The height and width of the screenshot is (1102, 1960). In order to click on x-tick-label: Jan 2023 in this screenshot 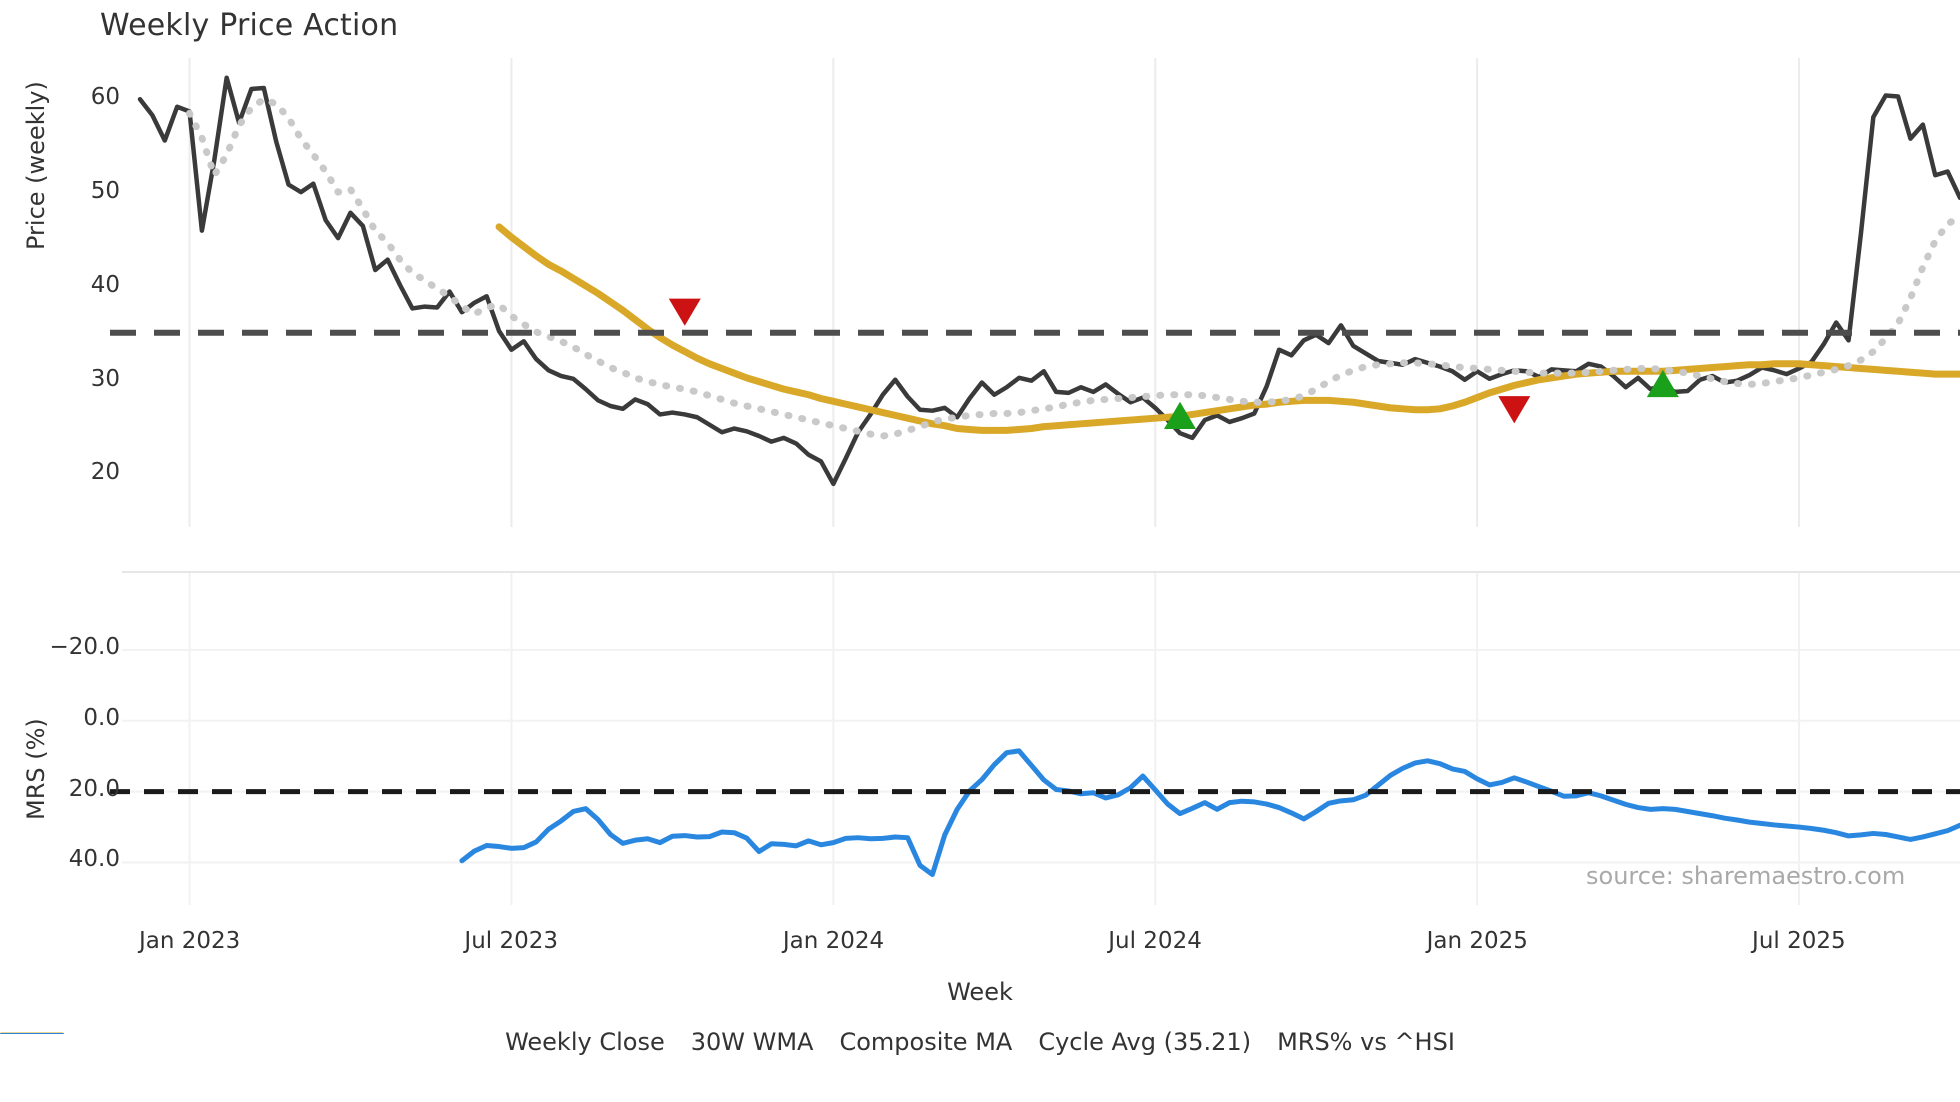, I will do `click(190, 941)`.